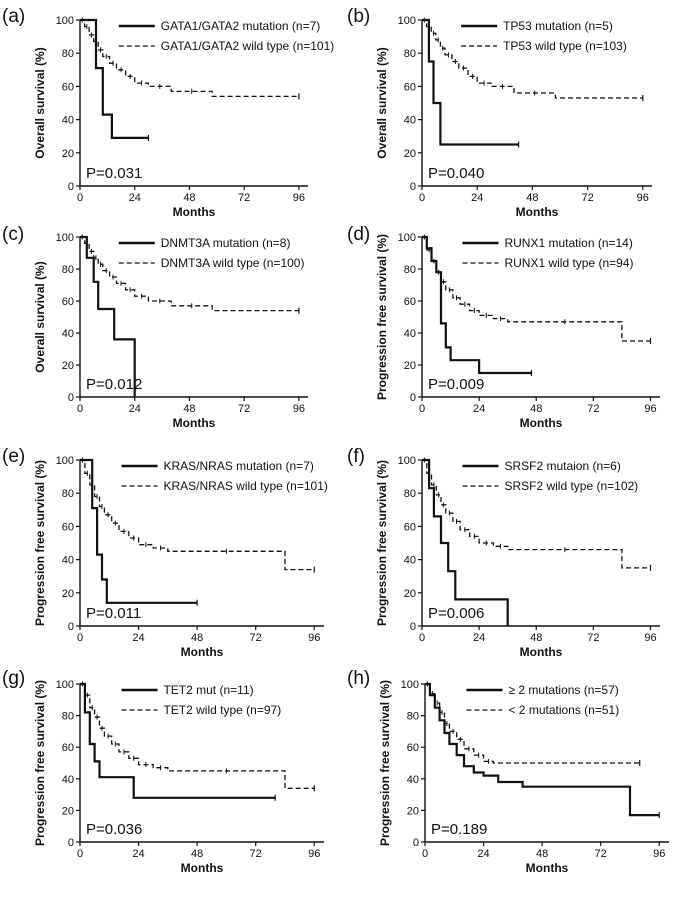 The height and width of the screenshot is (905, 690). What do you see at coordinates (241, 26) in the screenshot?
I see `legend-label: GATA1/GATA2 mutation (n=7)` at bounding box center [241, 26].